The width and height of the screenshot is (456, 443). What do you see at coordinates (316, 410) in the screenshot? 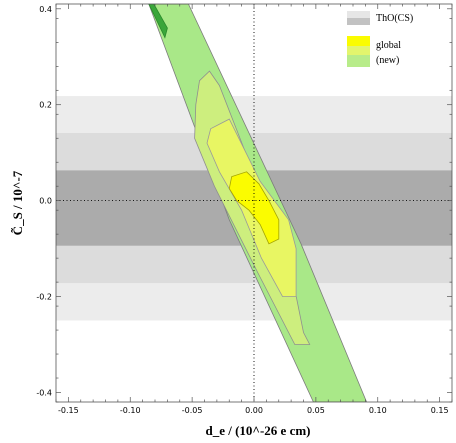
I see `x-tick-label: 0.05` at bounding box center [316, 410].